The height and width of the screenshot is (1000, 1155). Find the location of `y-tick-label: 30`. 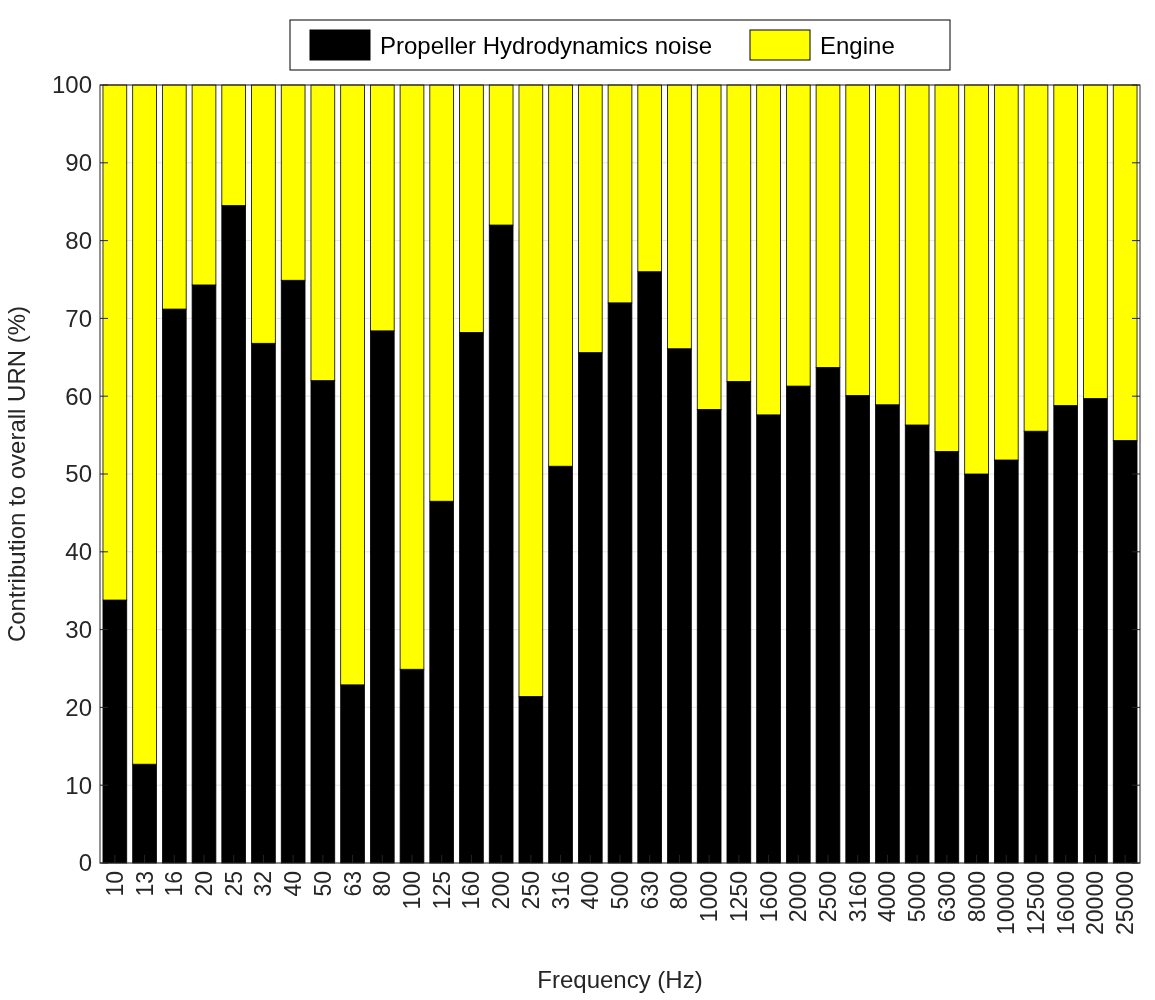

y-tick-label: 30 is located at coordinates (78, 629).